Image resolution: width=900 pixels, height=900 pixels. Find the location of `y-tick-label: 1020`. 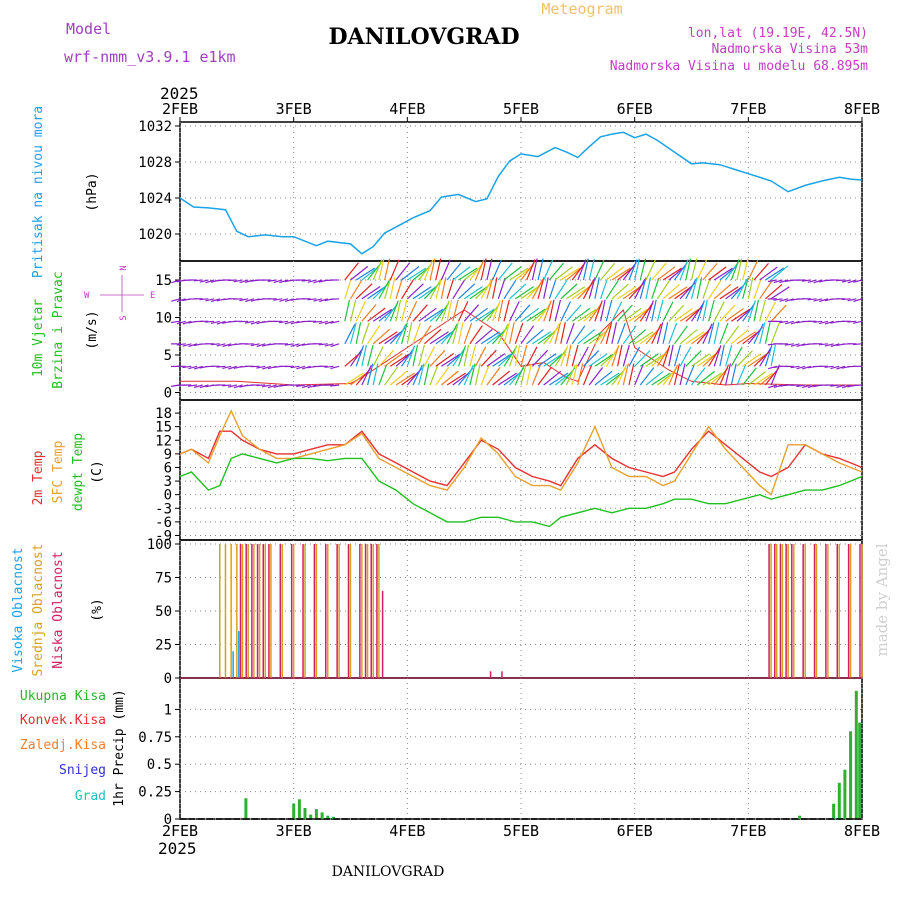

y-tick-label: 1020 is located at coordinates (155, 235).